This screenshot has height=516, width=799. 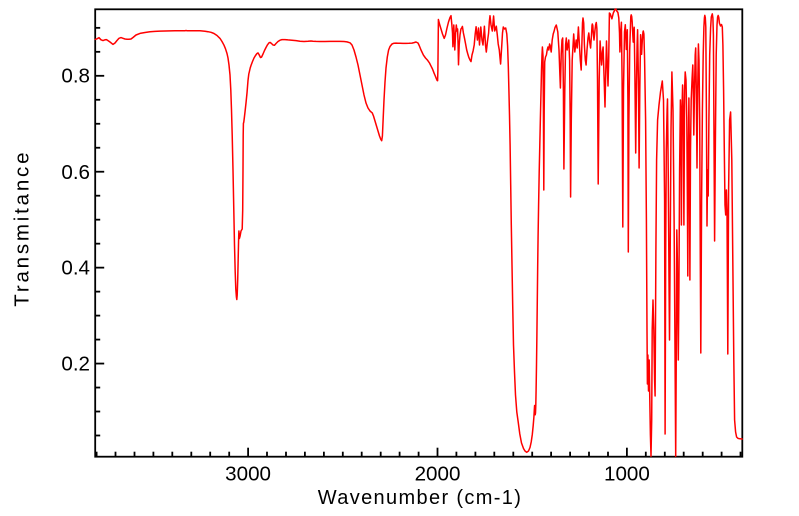 What do you see at coordinates (75, 76) in the screenshot?
I see `svg-text: 0.8` at bounding box center [75, 76].